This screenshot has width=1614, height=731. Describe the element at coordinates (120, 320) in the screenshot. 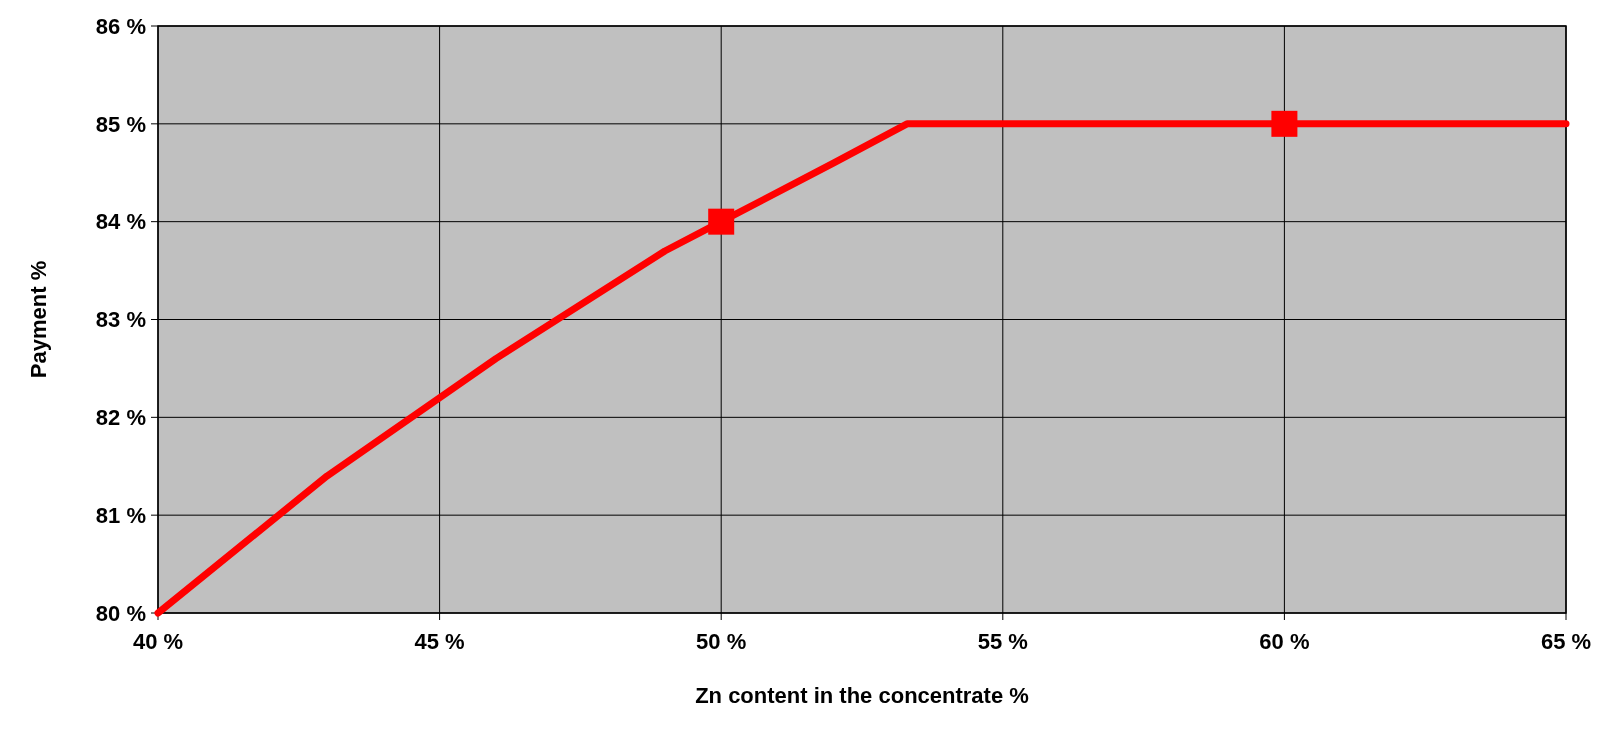

I see `y-tick-label: 83 %` at that location.